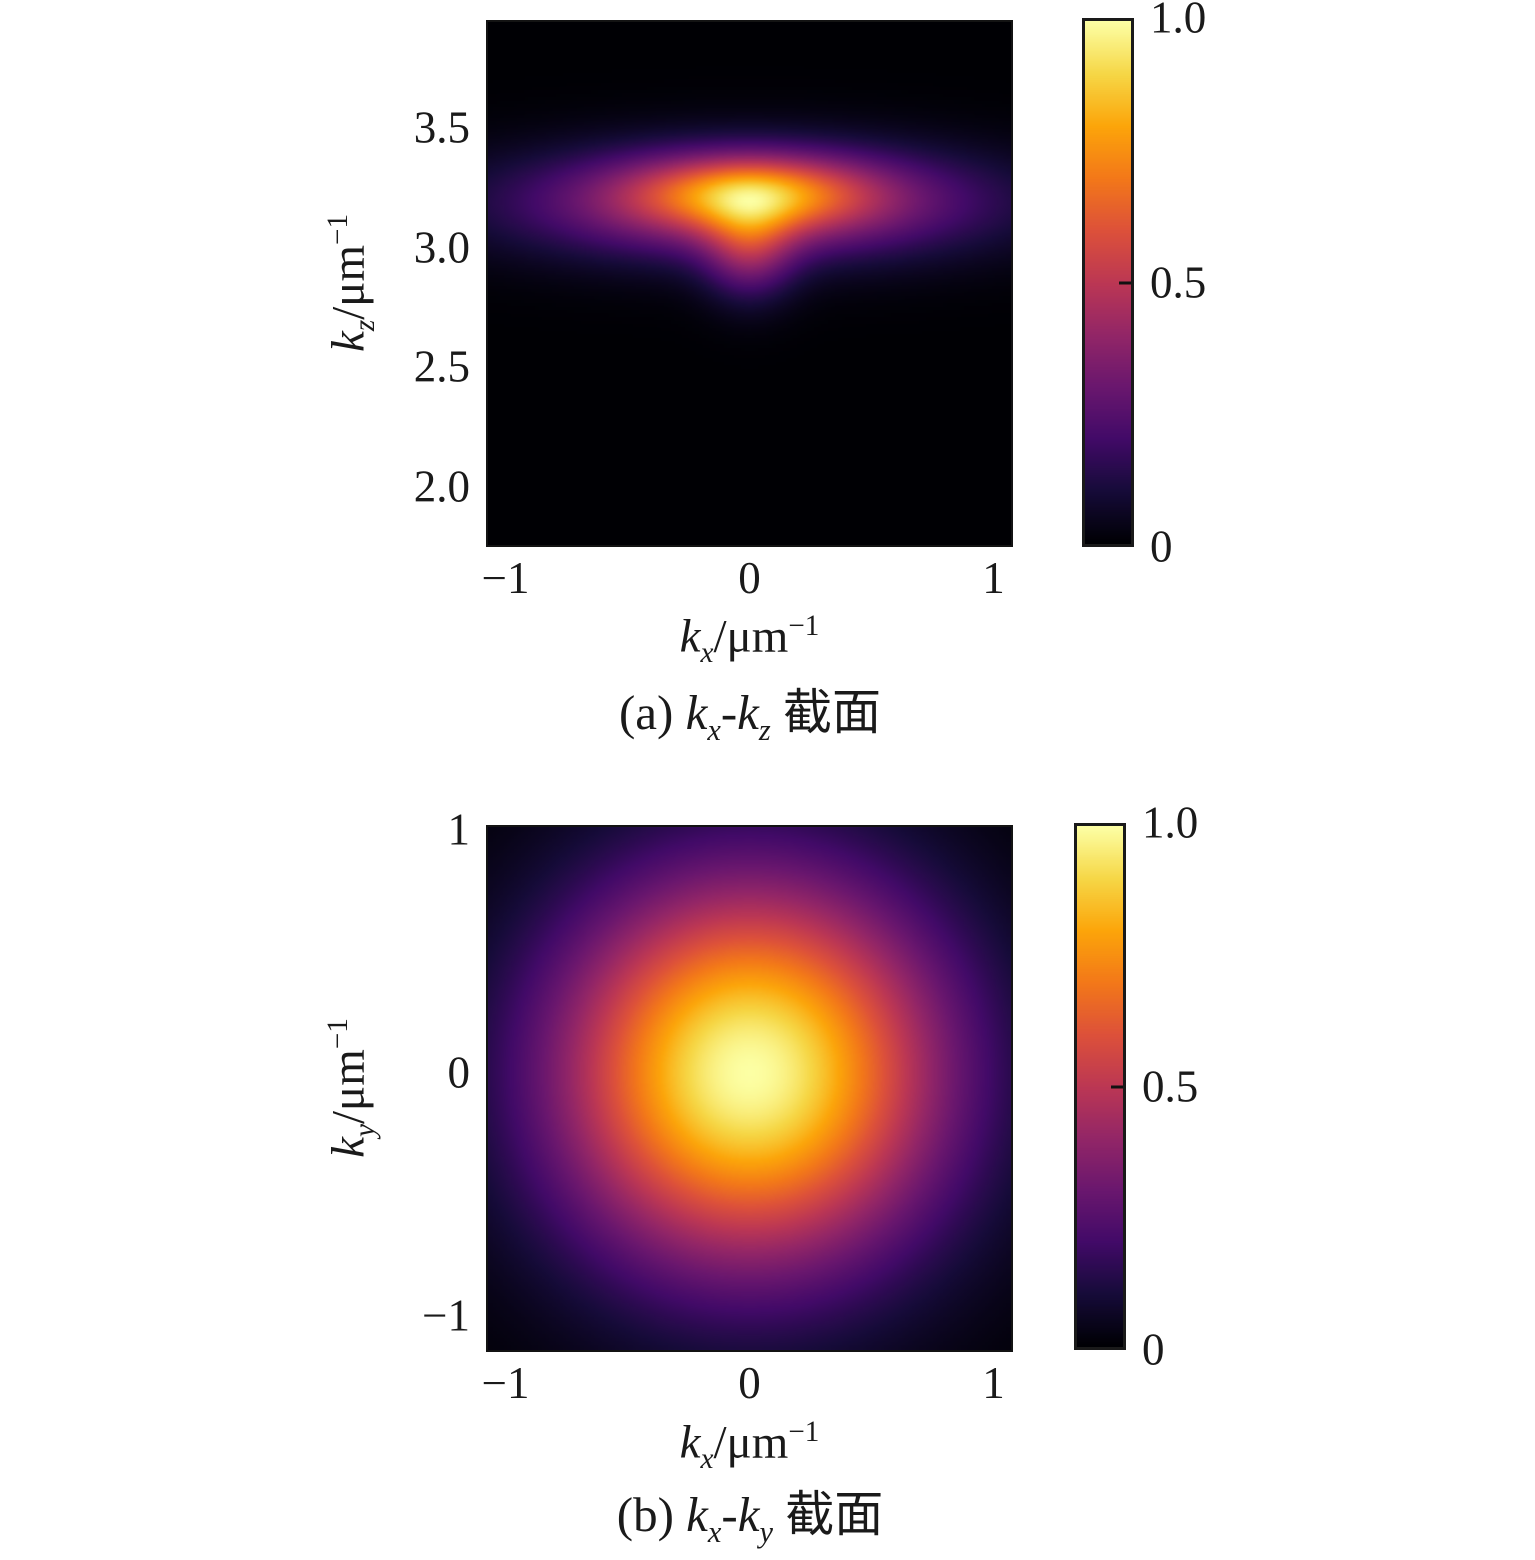  I want to click on y-tick-labels-b: 1 0 −1, so click(380, 1079).